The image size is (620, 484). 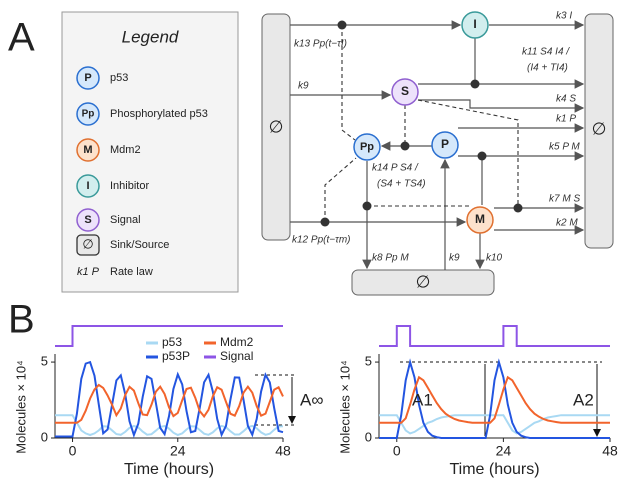 What do you see at coordinates (150, 36) in the screenshot?
I see `legend-title: Legend` at bounding box center [150, 36].